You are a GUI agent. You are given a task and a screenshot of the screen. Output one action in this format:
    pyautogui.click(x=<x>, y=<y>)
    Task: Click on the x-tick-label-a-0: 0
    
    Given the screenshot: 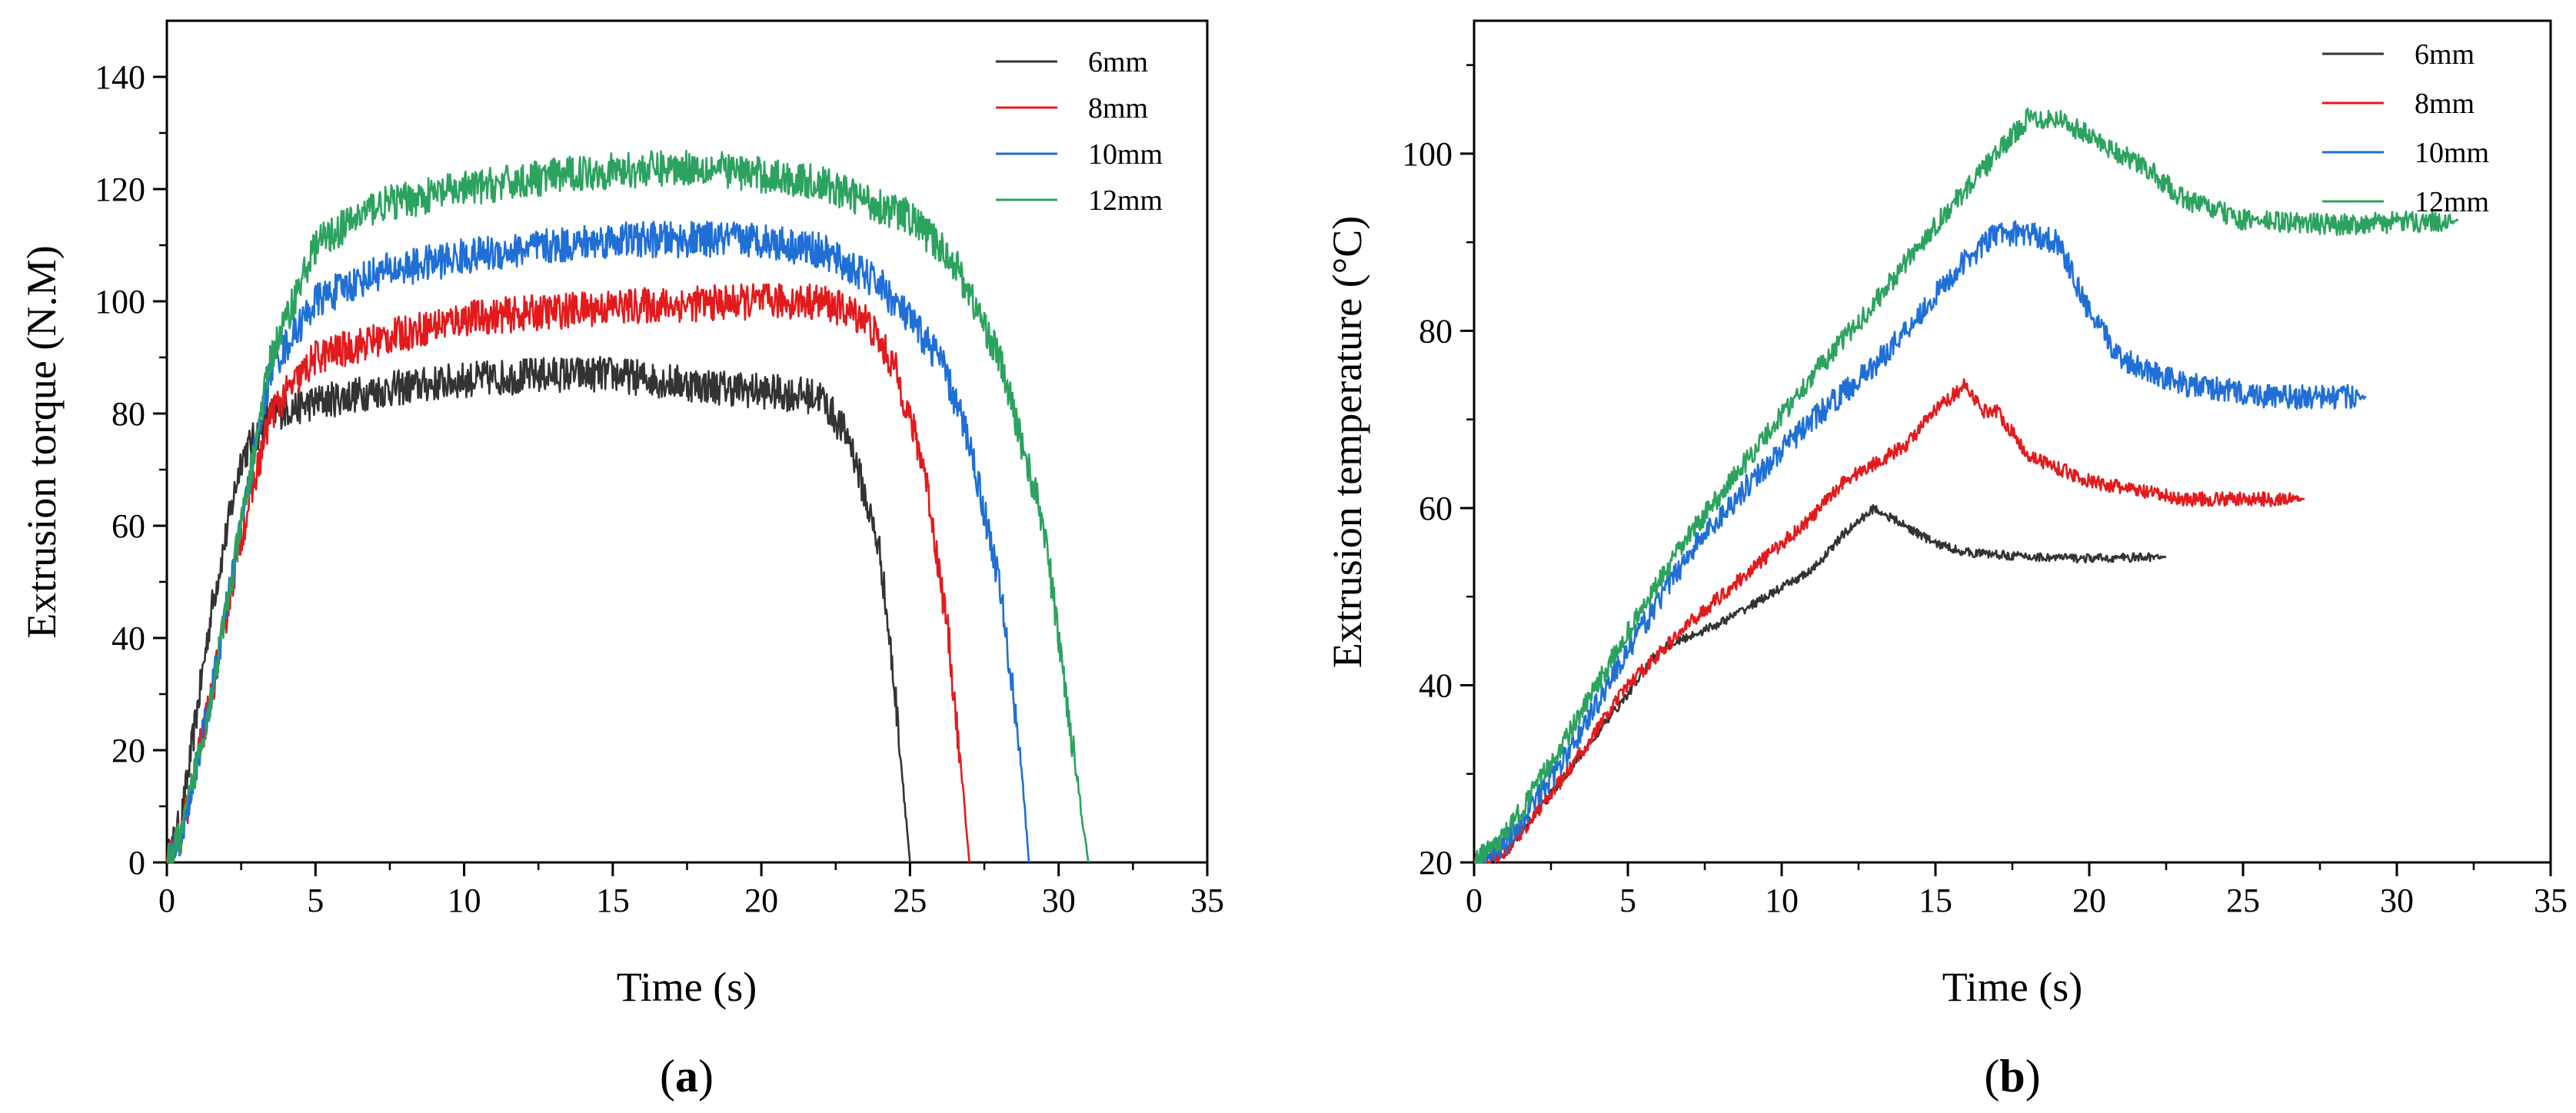 What is the action you would take?
    pyautogui.click(x=166, y=900)
    